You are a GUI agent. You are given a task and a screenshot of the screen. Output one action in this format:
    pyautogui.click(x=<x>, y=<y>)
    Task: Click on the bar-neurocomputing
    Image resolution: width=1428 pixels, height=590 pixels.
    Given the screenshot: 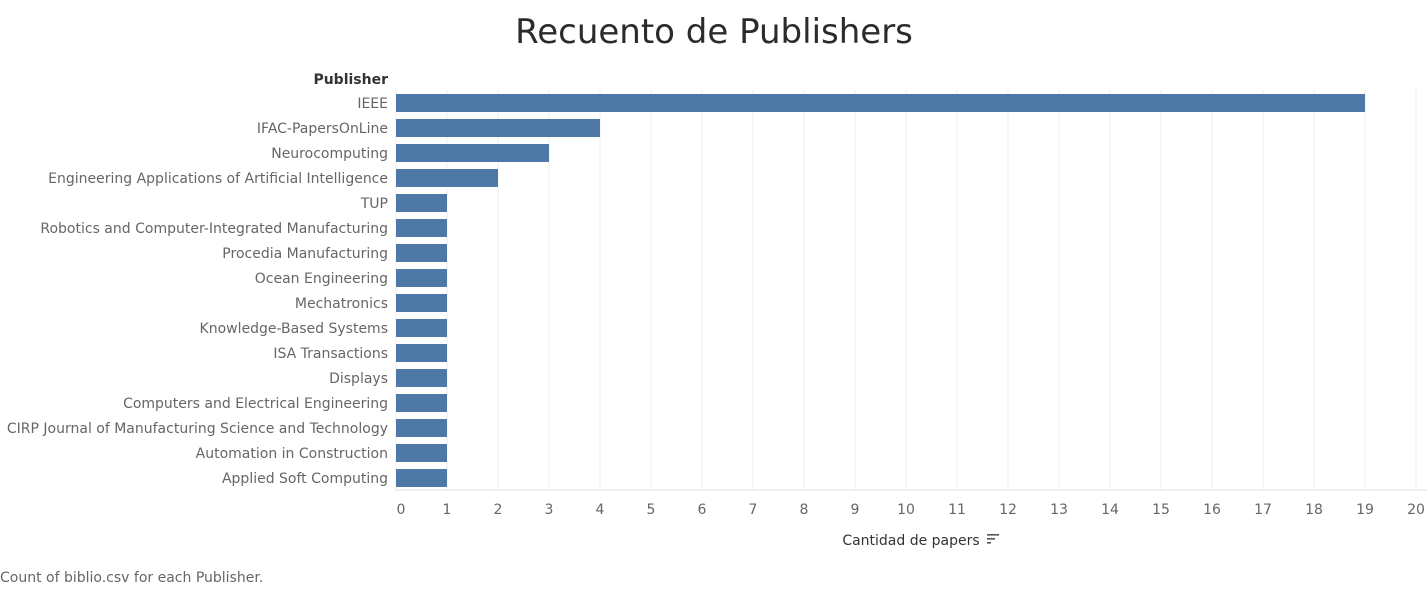 What is the action you would take?
    pyautogui.click(x=472, y=153)
    